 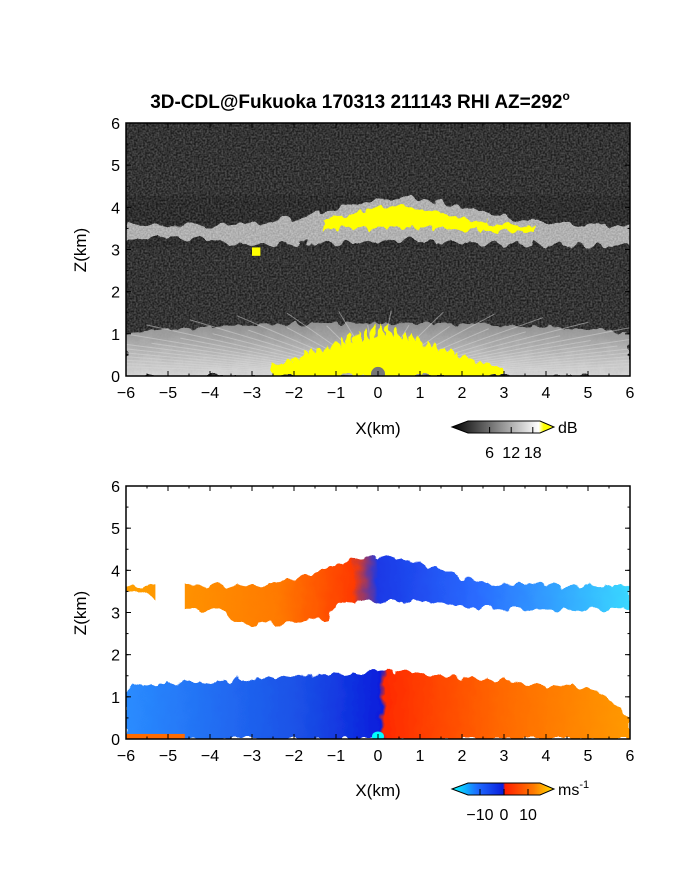 I want to click on colorbar-tick-label: 12, so click(x=511, y=453).